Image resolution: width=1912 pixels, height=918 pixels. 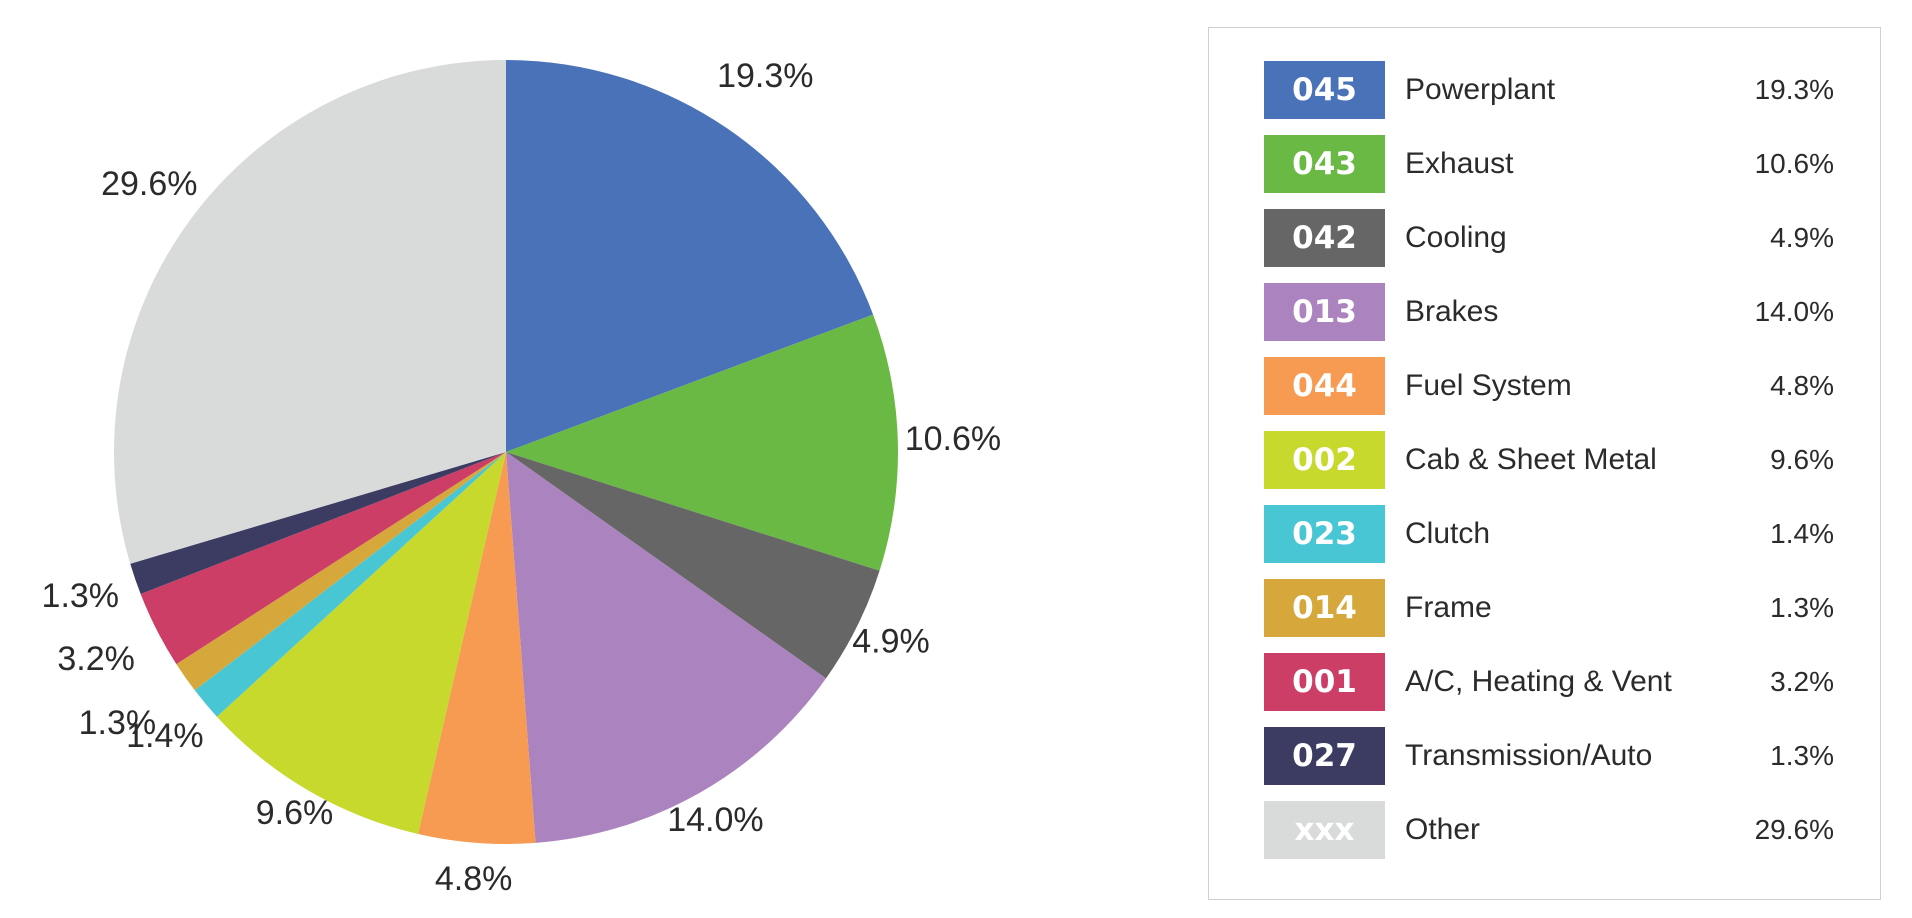 I want to click on legend-percent: 19.3%, so click(x=1794, y=89).